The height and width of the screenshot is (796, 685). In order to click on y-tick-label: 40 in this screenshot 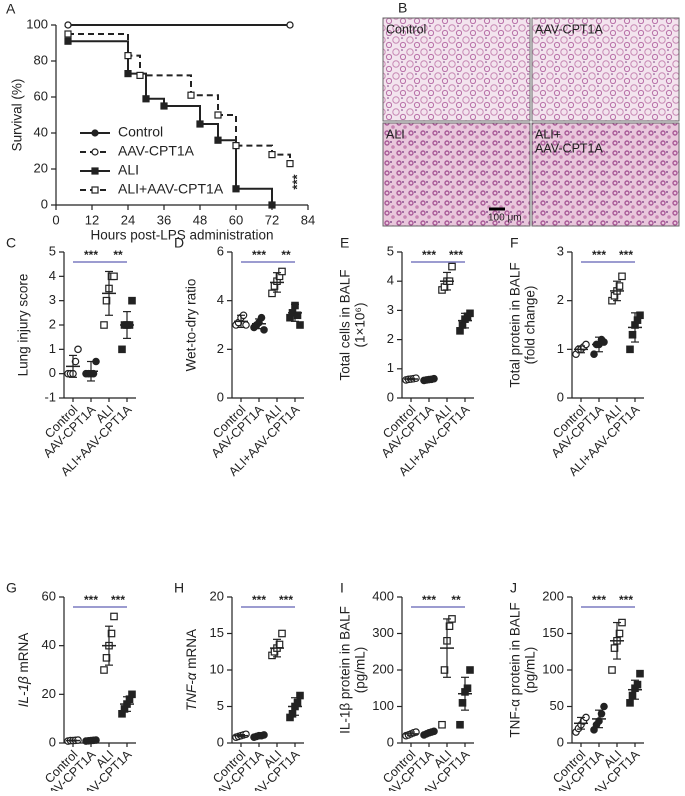, I will do `click(49, 644)`.